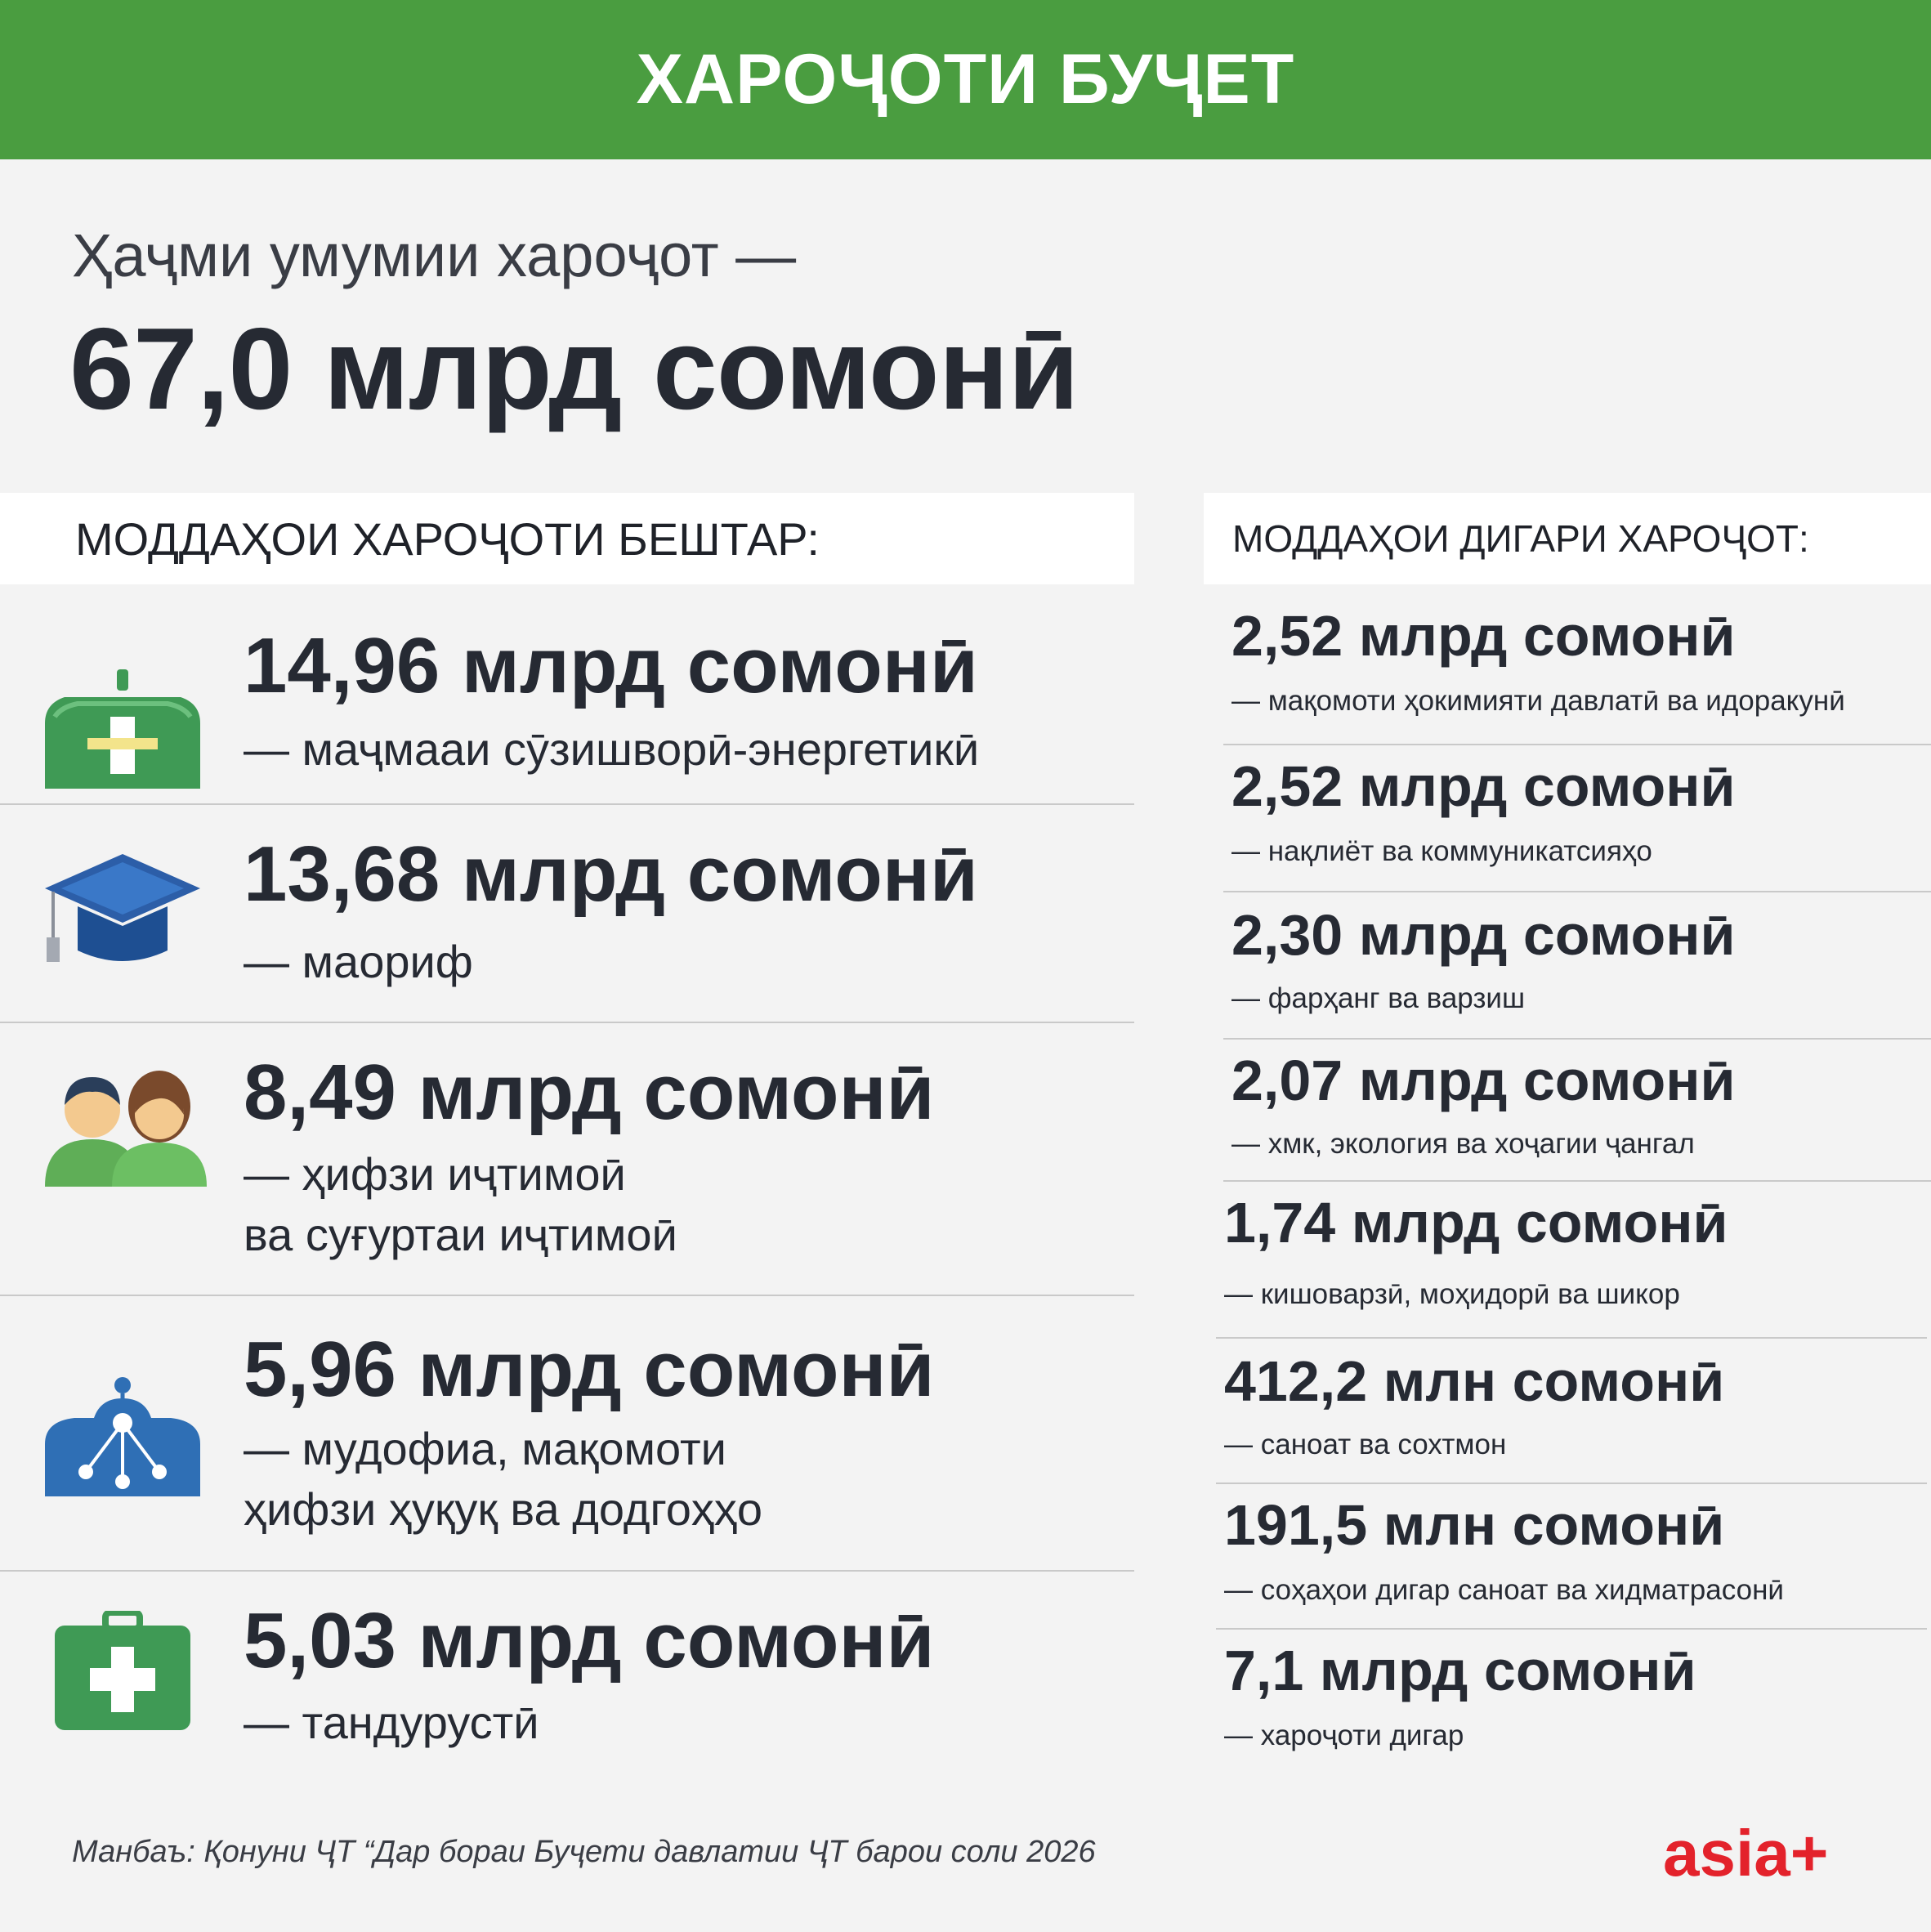 The width and height of the screenshot is (1931, 1932). What do you see at coordinates (122, 1436) in the screenshot?
I see `network-icon` at bounding box center [122, 1436].